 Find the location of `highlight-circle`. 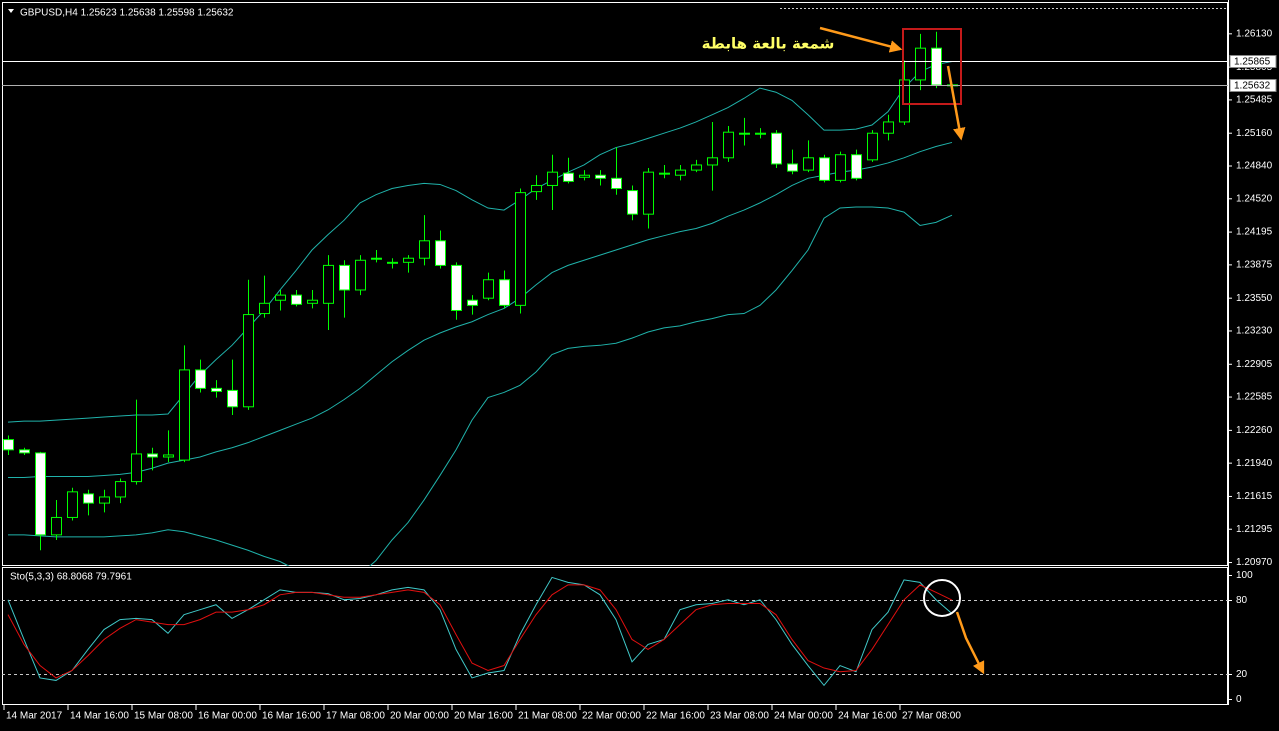

highlight-circle is located at coordinates (942, 598).